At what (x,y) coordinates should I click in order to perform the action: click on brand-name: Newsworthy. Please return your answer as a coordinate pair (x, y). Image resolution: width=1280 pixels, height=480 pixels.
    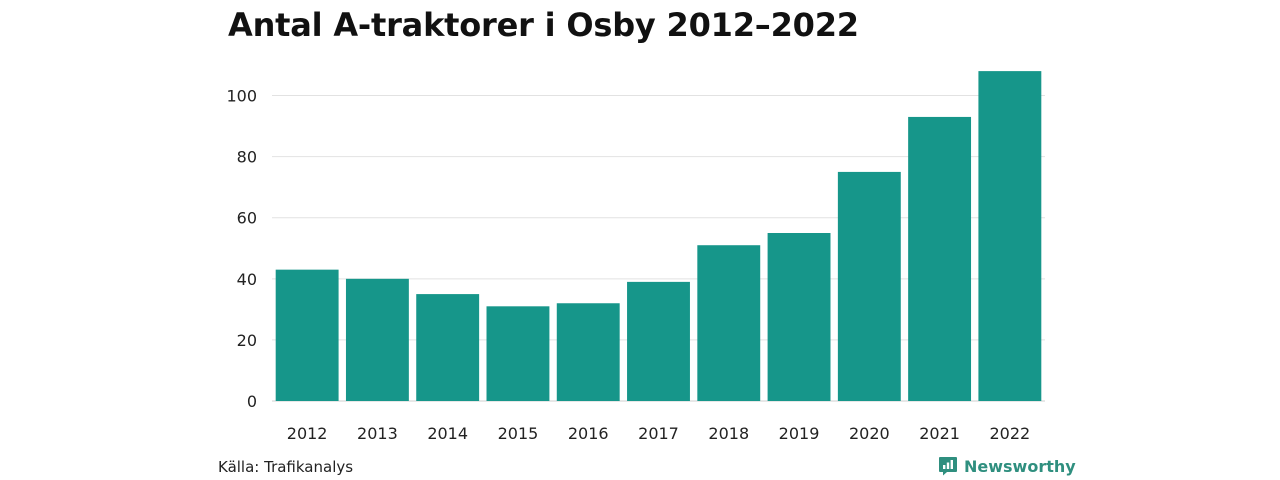
    Looking at the image, I should click on (1020, 466).